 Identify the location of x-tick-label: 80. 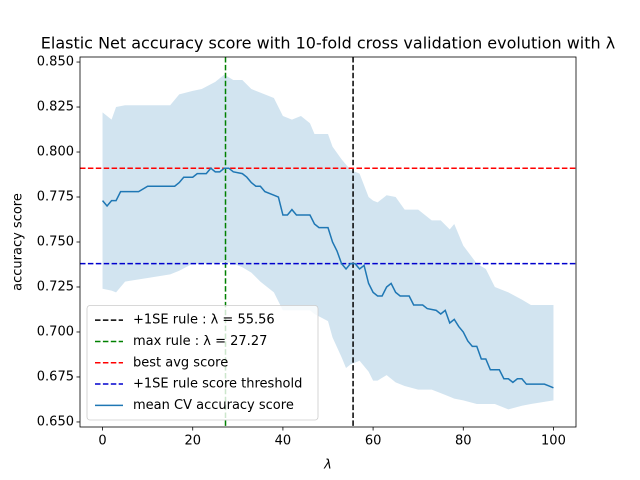
(463, 441).